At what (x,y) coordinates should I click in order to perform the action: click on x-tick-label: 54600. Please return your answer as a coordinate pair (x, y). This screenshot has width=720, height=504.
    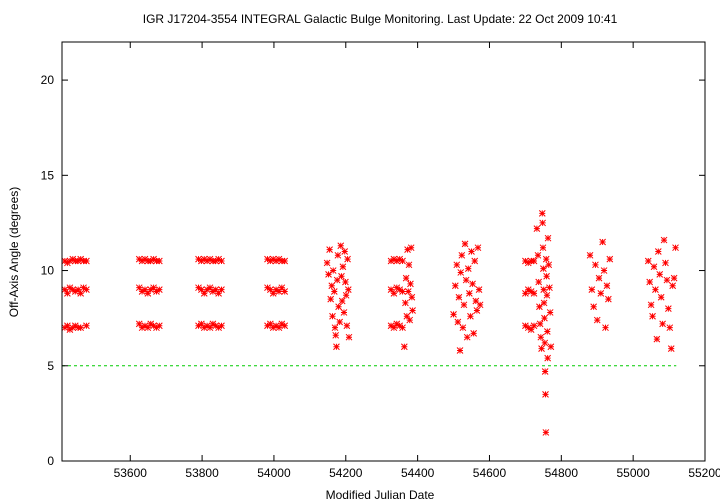
    Looking at the image, I should click on (490, 473).